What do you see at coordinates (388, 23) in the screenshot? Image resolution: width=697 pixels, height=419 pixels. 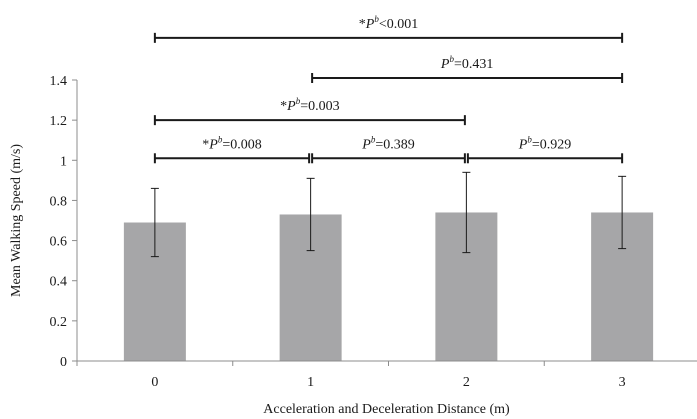 I see `p-value-label: *Pb<0.001` at bounding box center [388, 23].